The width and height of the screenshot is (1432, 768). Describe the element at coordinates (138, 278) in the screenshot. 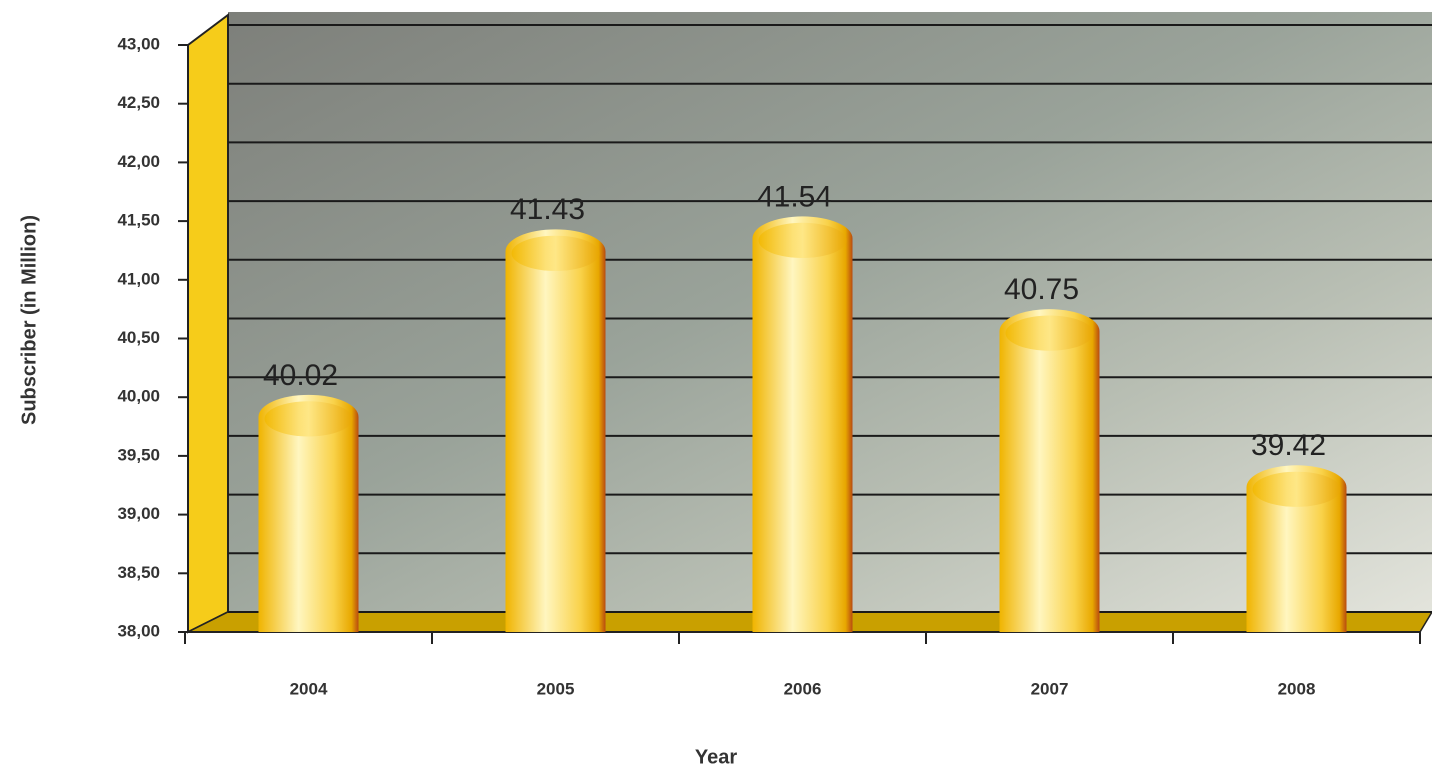

I see `y-tick-label: 41,00` at that location.